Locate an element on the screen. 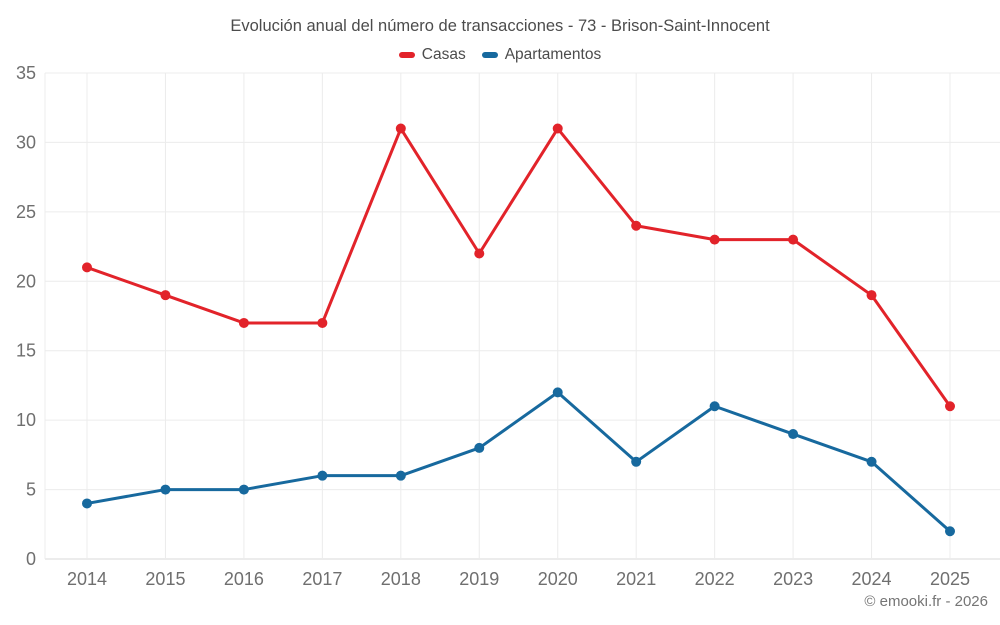 The width and height of the screenshot is (1000, 625). x-axis-tick-label: 2025 is located at coordinates (950, 579).